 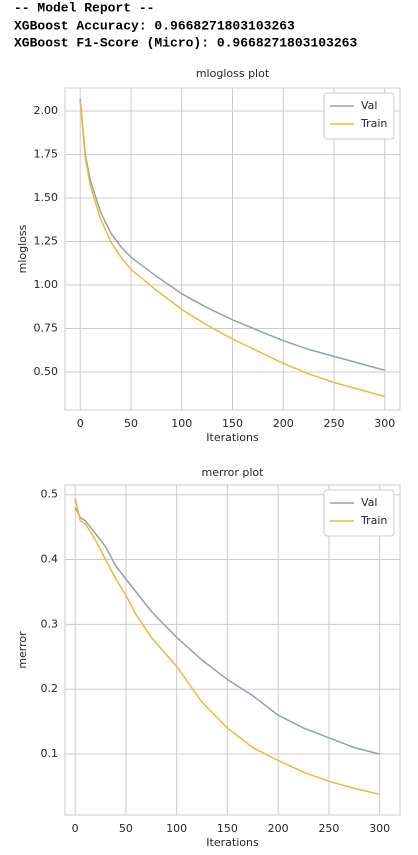 What do you see at coordinates (46, 371) in the screenshot?
I see `y-tick-label: 0.50` at bounding box center [46, 371].